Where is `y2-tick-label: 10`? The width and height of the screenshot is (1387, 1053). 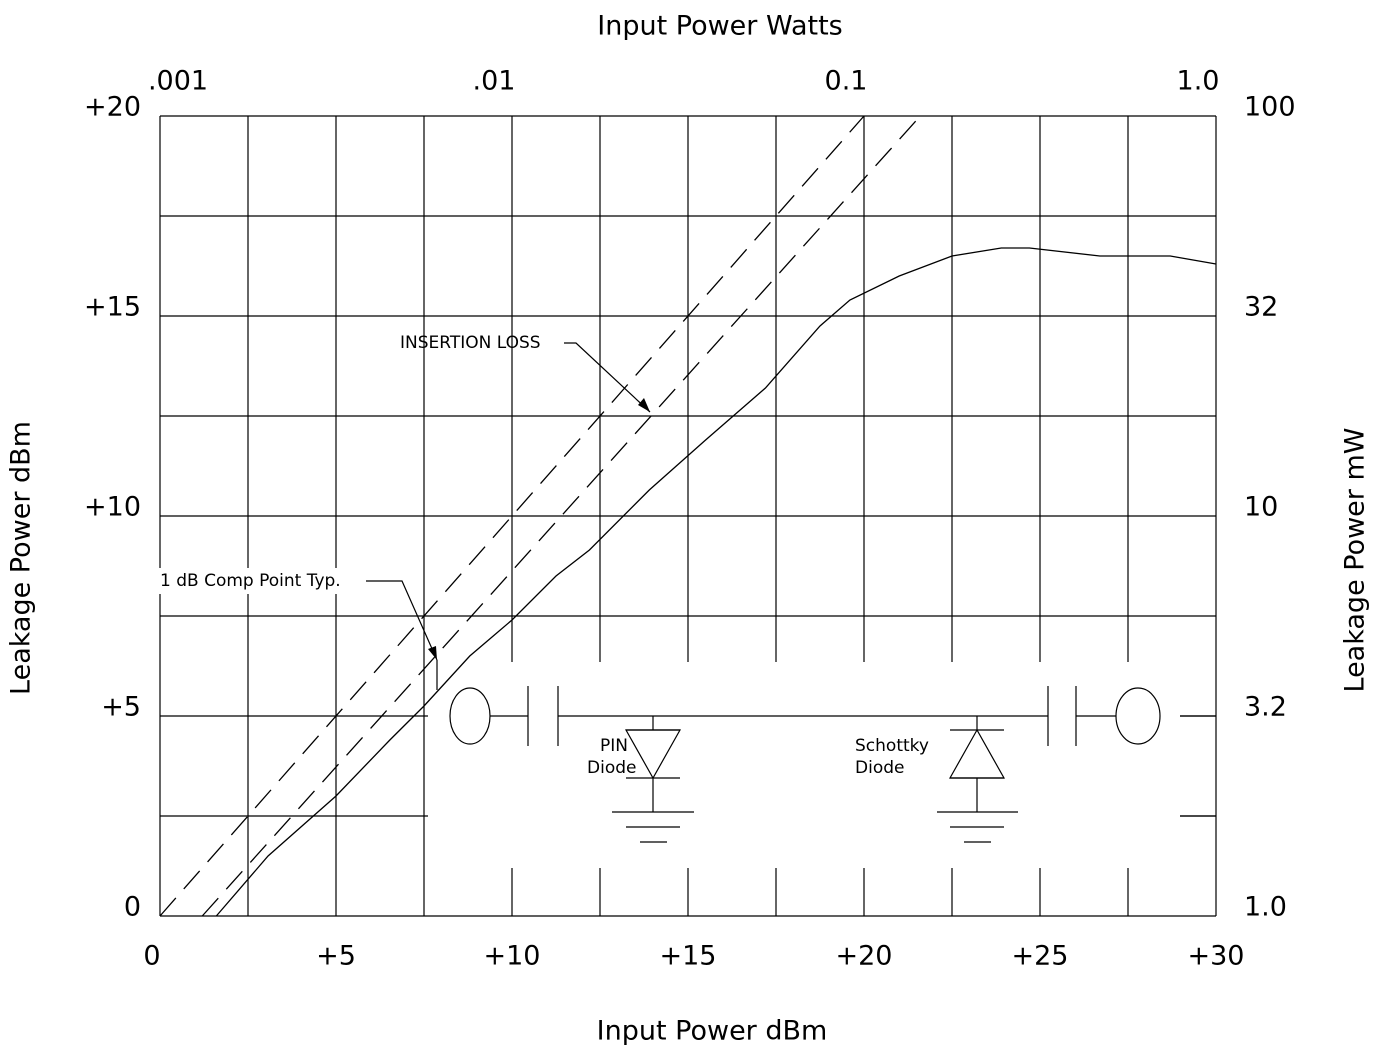 y2-tick-label: 10 is located at coordinates (1261, 507).